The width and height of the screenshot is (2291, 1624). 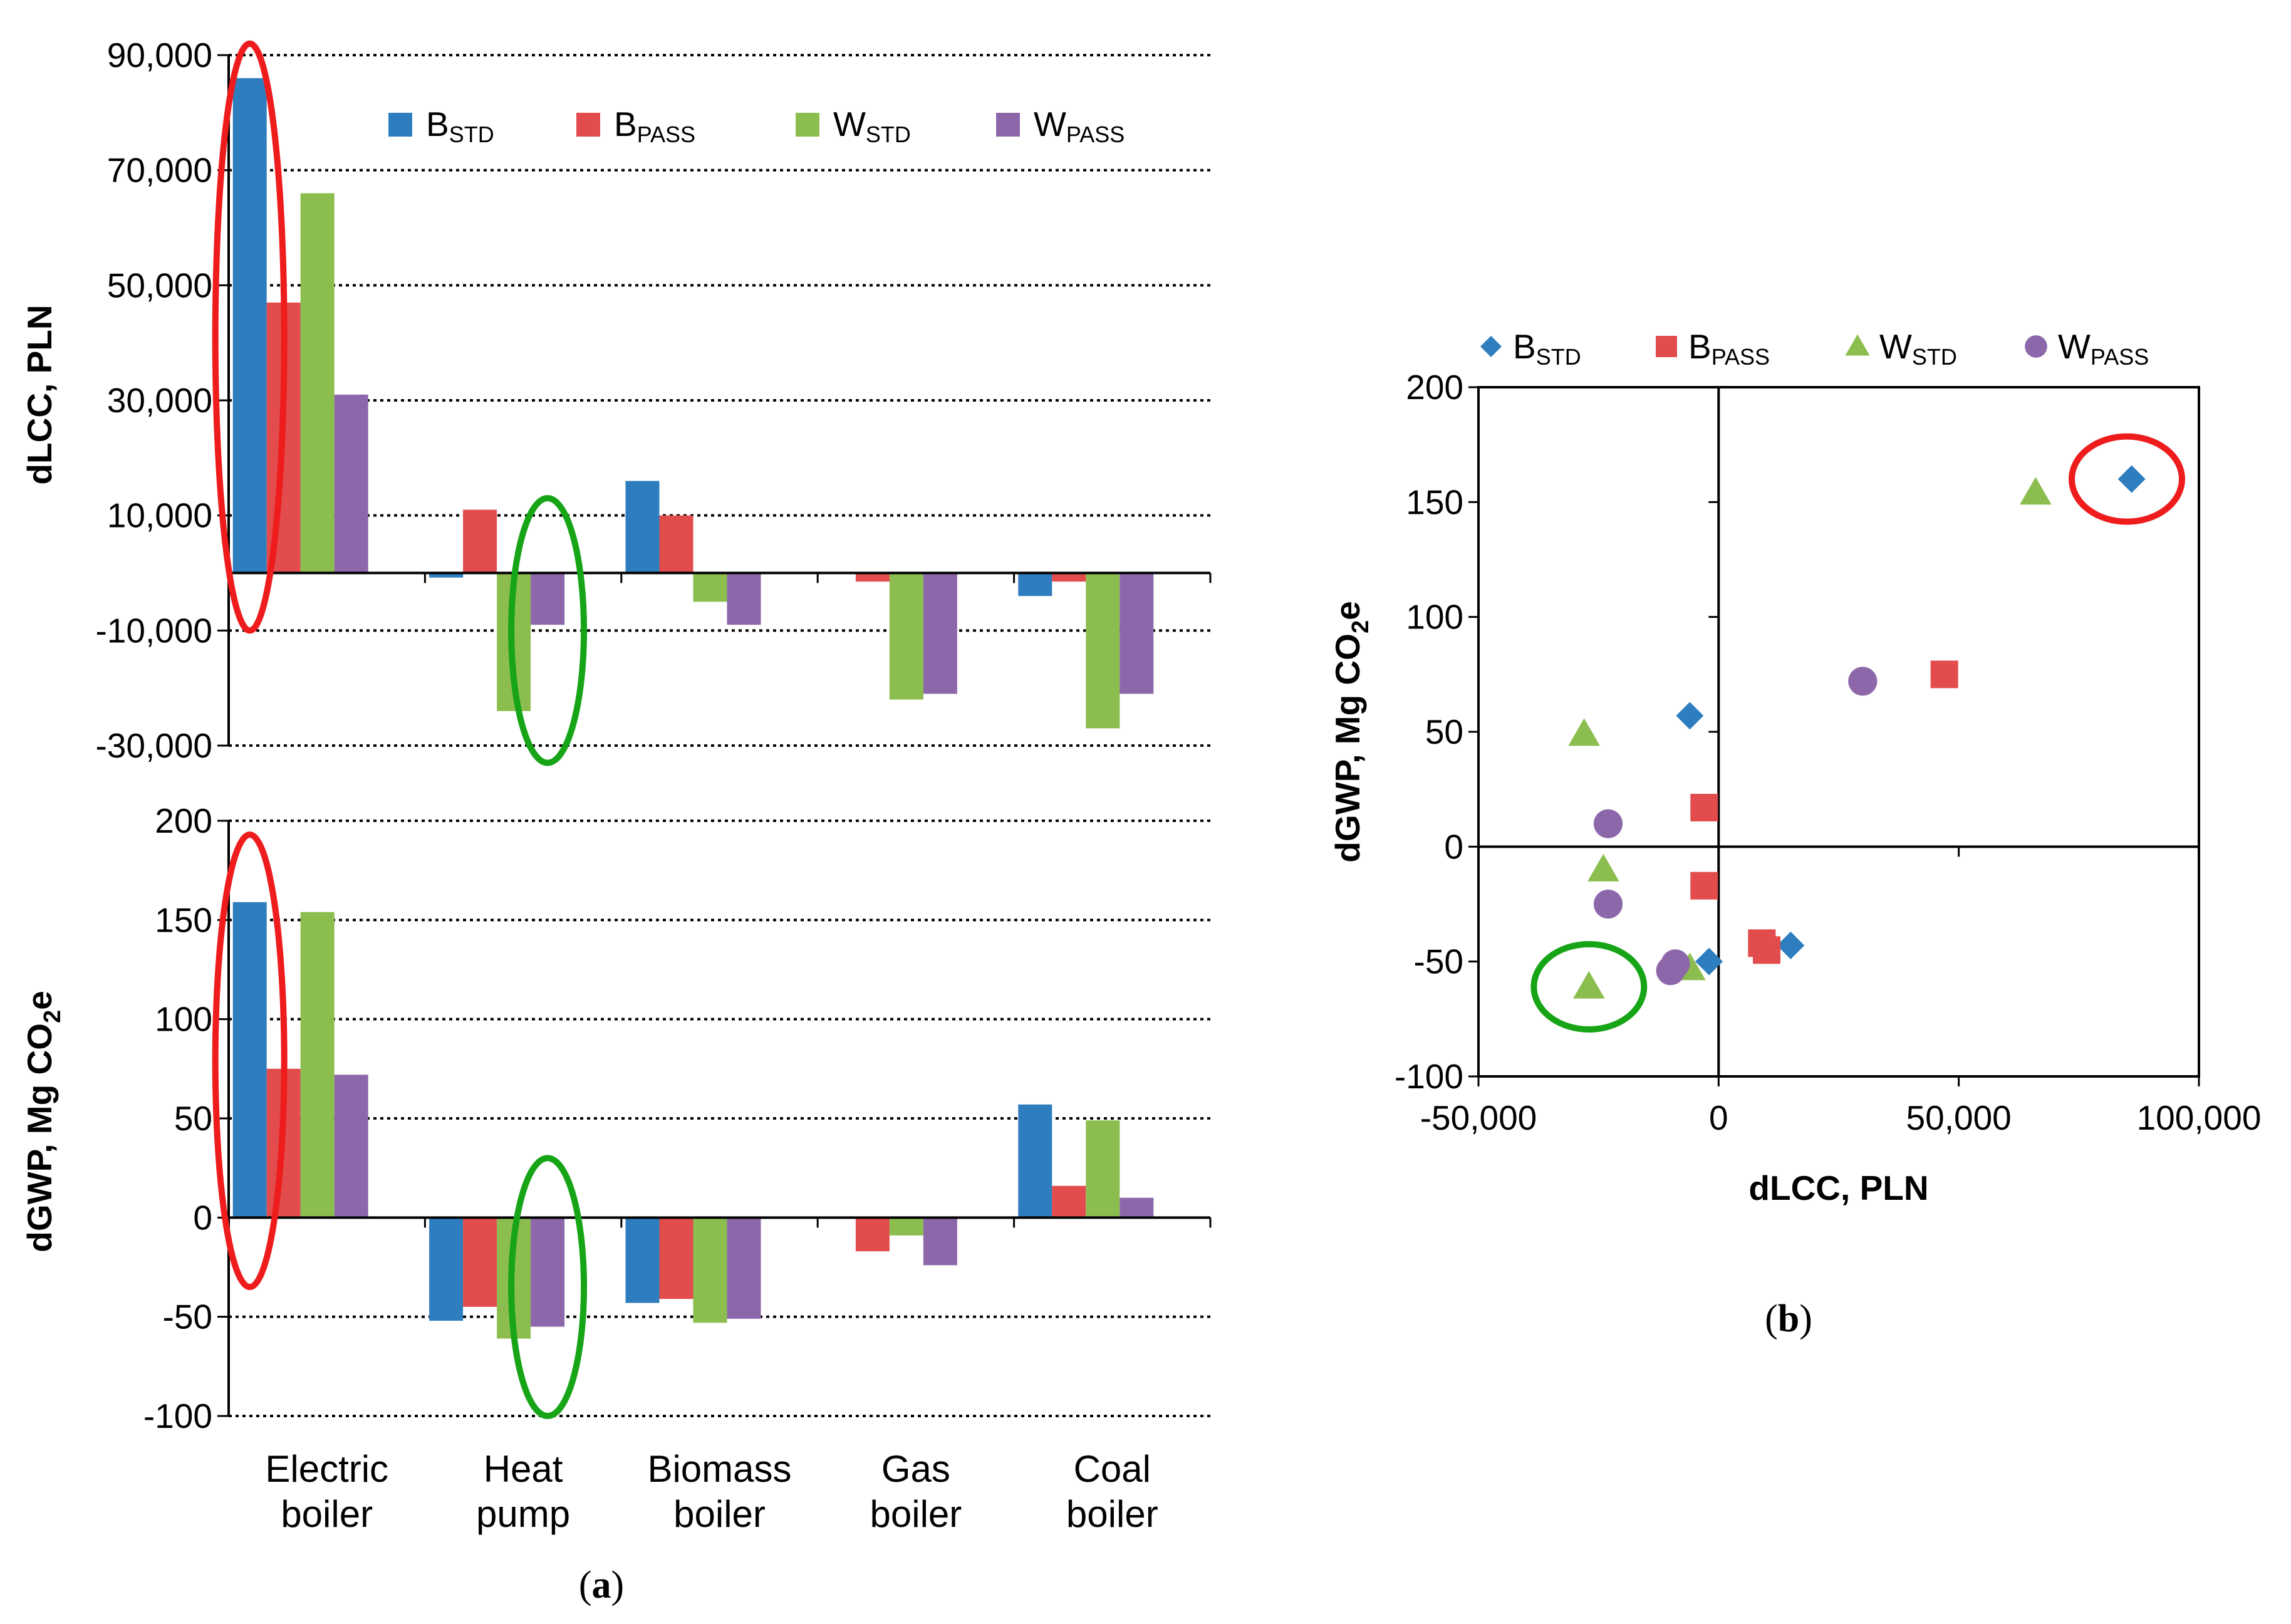 I want to click on category-label-heat: Heat pump, so click(x=523, y=1491).